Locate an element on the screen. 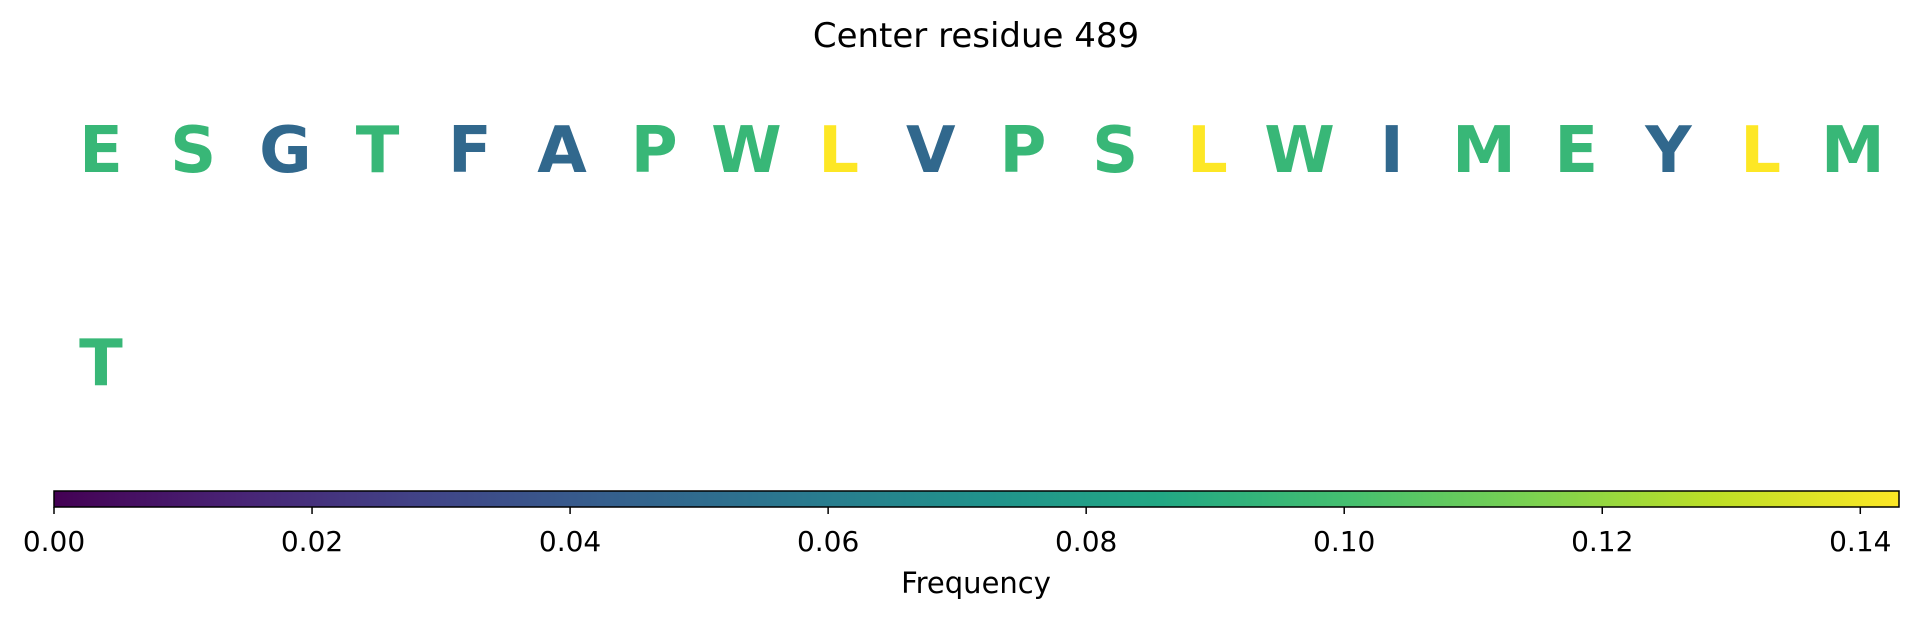 This screenshot has width=1917, height=619. residue-letter: F is located at coordinates (470, 151).